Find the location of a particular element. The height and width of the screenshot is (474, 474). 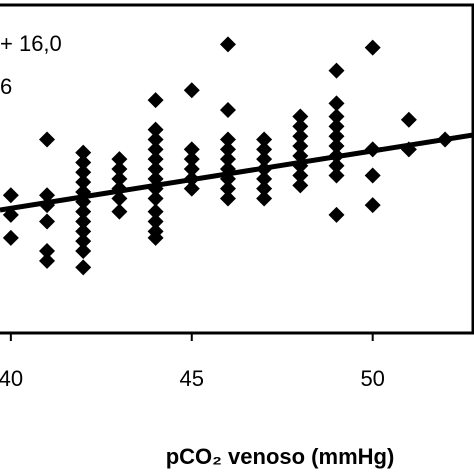

x-tick-label: 40 is located at coordinates (11, 378).